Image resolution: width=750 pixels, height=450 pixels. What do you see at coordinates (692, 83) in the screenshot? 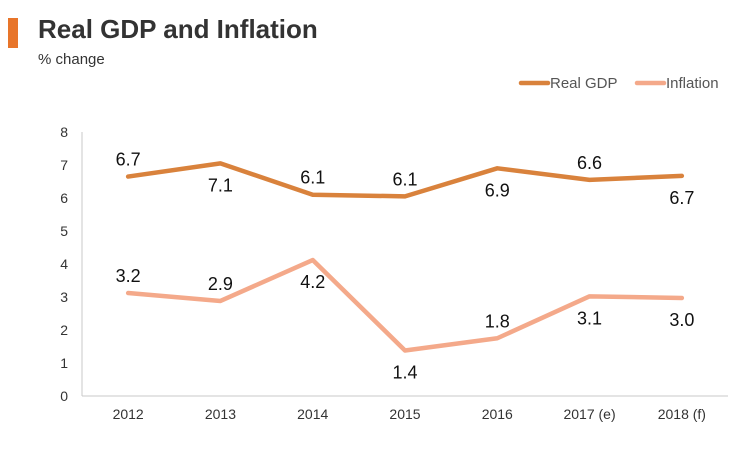
I see `legend-label: Inflation` at bounding box center [692, 83].